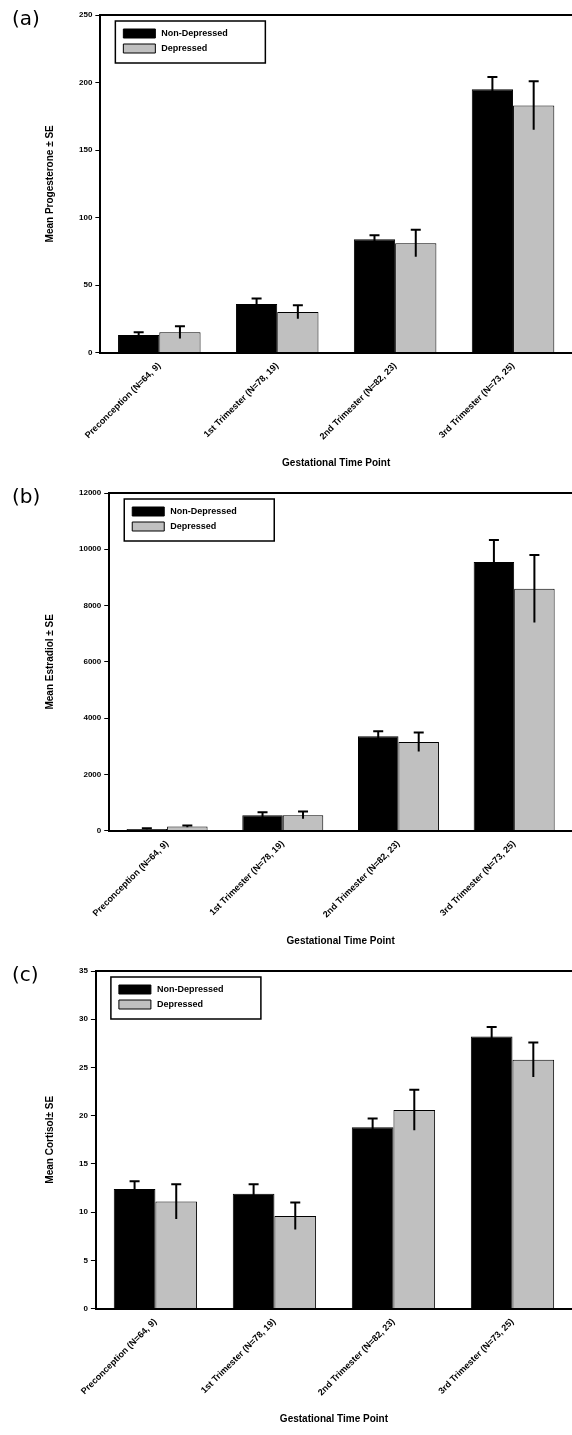  I want to click on y-tick-label: 10000, so click(90, 549).